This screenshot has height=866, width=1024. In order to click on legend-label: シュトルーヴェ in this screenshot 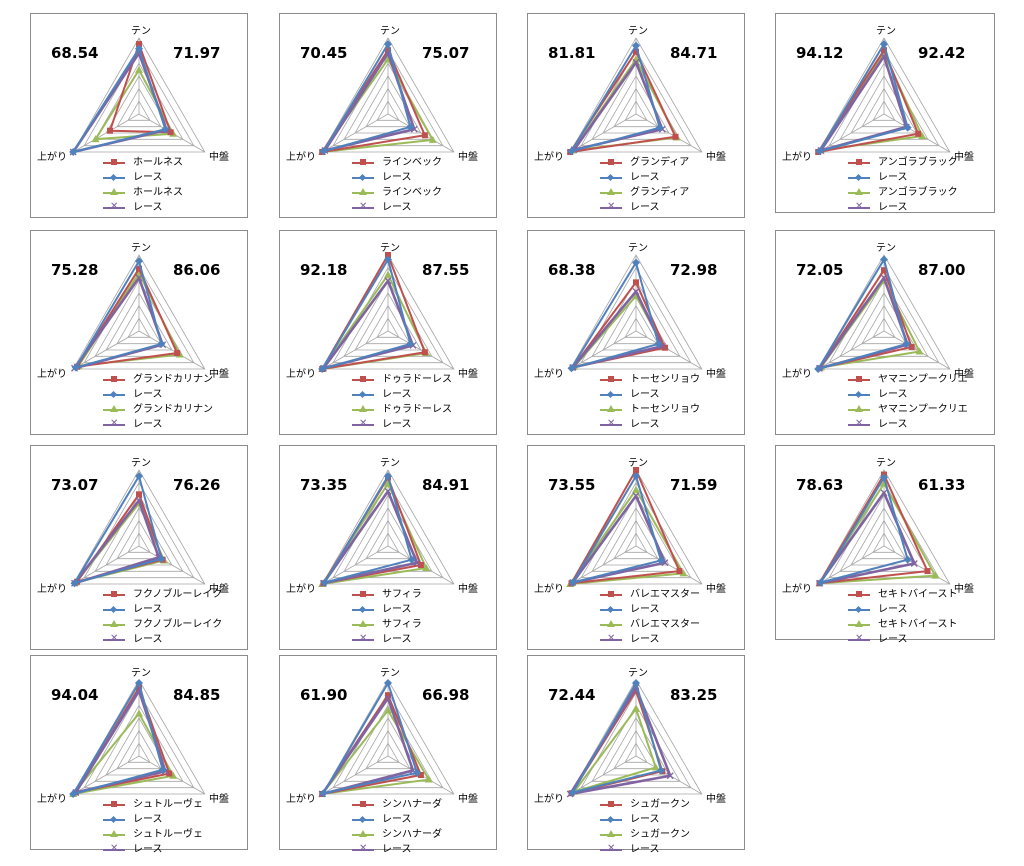, I will do `click(168, 804)`.